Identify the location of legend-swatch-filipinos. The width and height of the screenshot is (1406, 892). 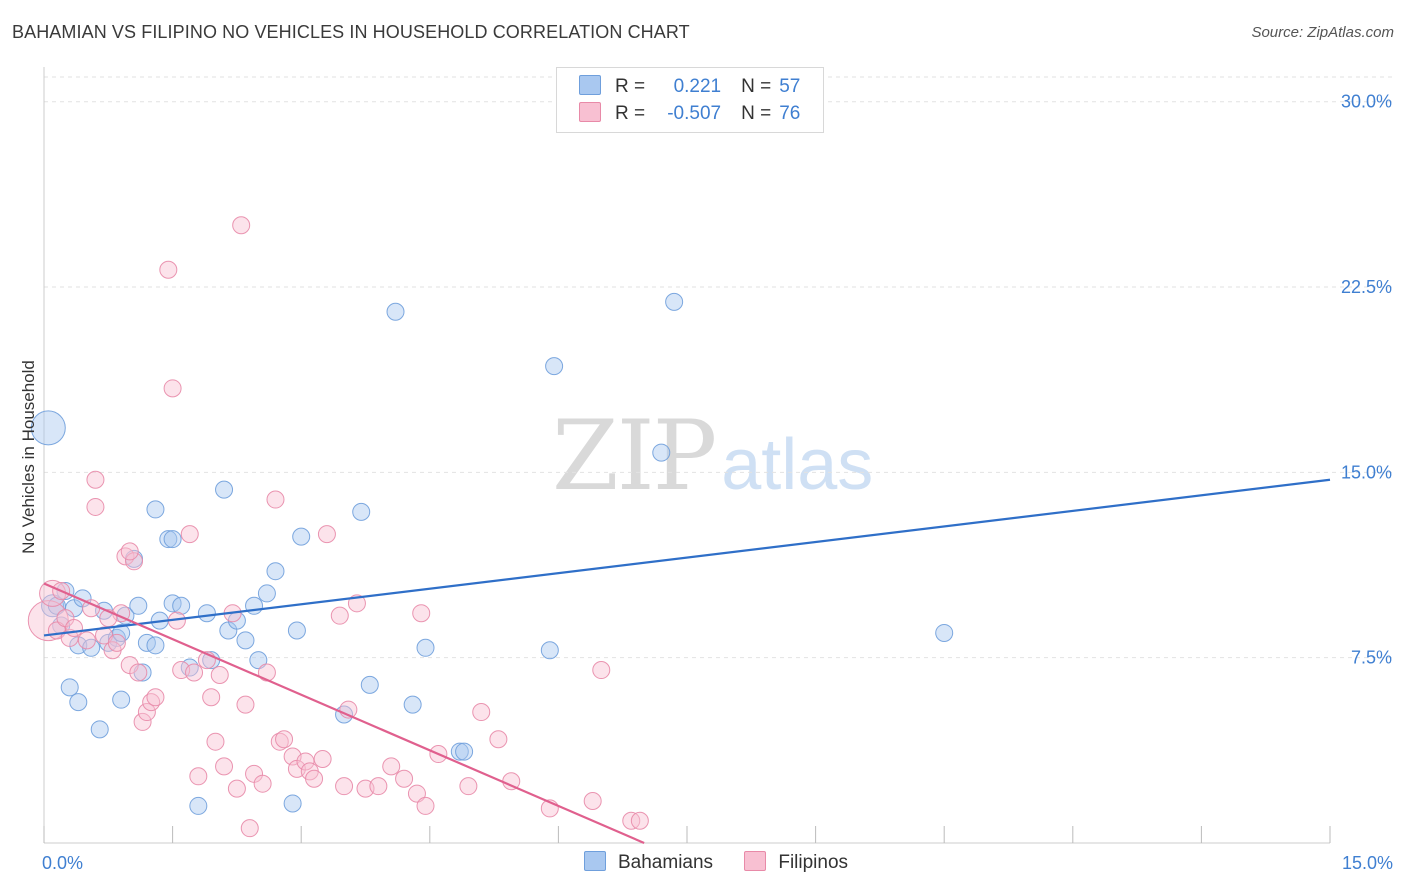
(590, 112).